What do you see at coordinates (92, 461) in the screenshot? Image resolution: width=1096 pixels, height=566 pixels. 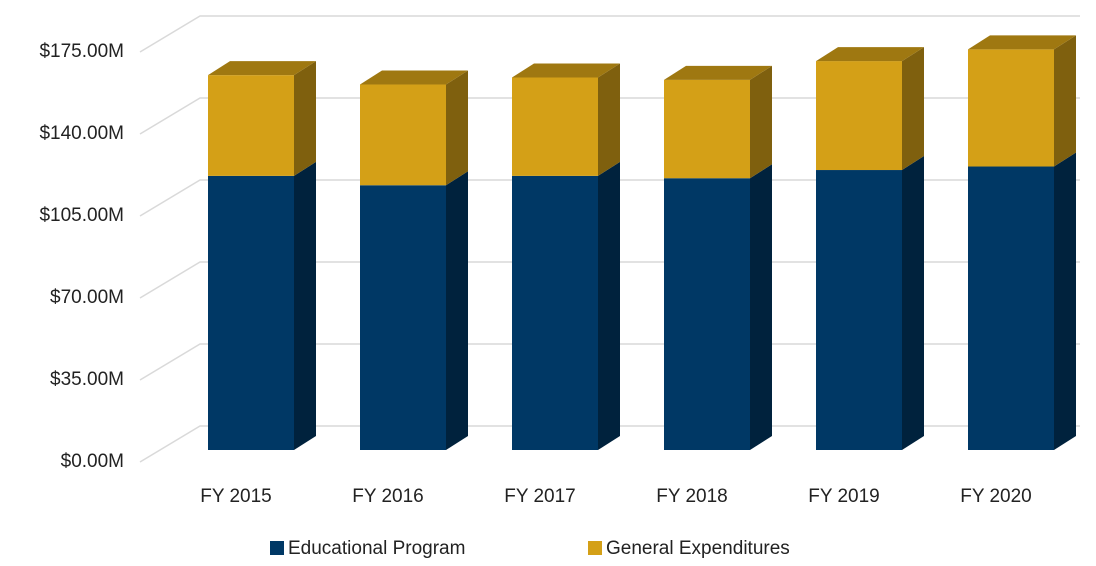 I see `y-tick-label: $0.00M` at bounding box center [92, 461].